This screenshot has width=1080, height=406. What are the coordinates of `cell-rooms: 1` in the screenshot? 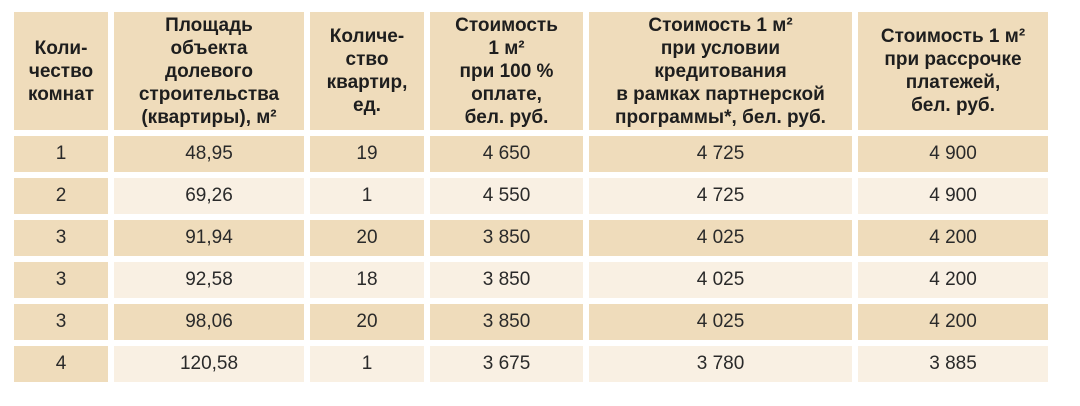 It's located at (61, 154).